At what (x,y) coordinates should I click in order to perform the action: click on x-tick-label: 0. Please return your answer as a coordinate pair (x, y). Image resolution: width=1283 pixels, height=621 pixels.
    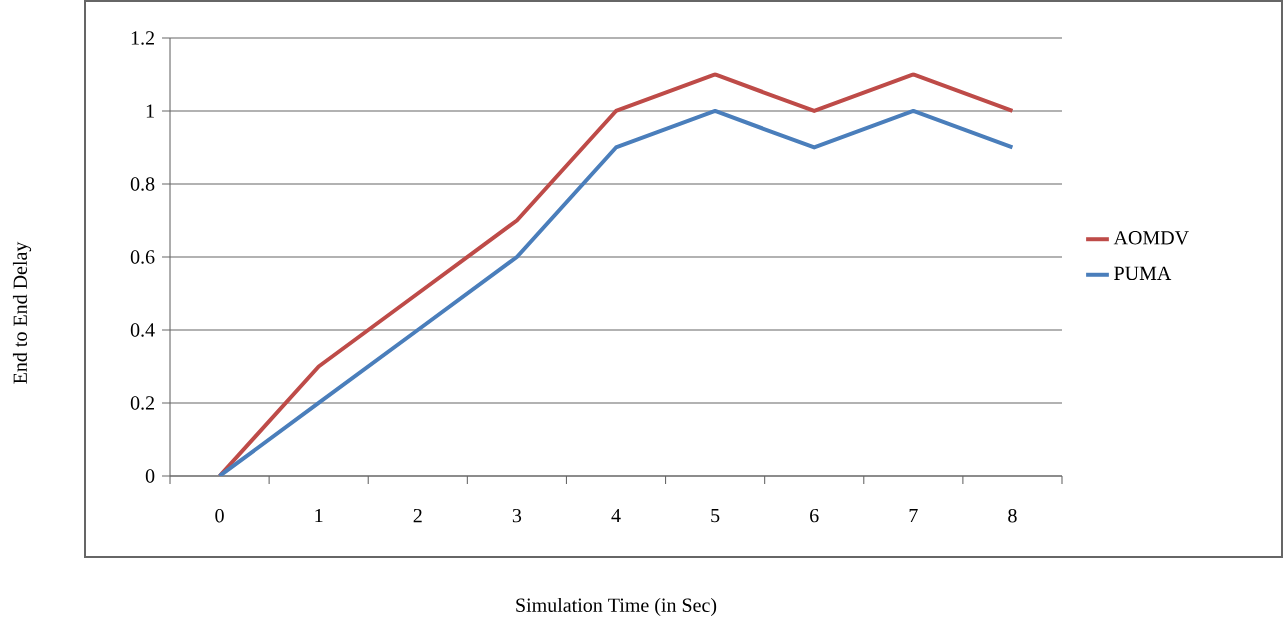
    Looking at the image, I should click on (219, 515).